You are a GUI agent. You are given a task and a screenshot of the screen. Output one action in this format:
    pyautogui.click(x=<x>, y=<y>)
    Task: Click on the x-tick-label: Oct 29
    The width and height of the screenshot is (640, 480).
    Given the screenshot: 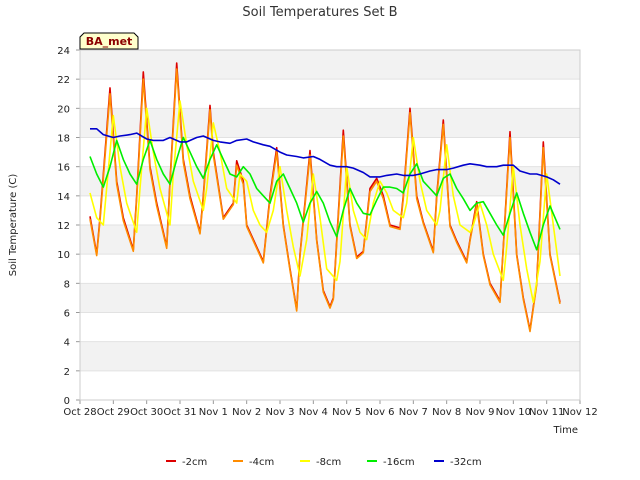 What is the action you would take?
    pyautogui.click(x=113, y=412)
    